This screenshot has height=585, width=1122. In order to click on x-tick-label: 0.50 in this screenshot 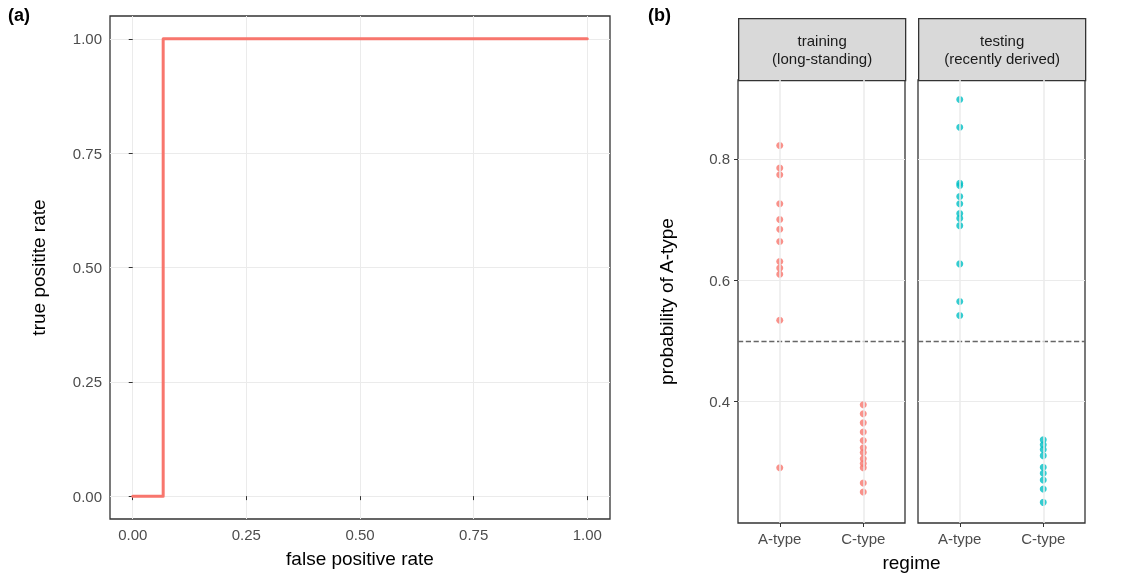, I will do `click(360, 534)`.